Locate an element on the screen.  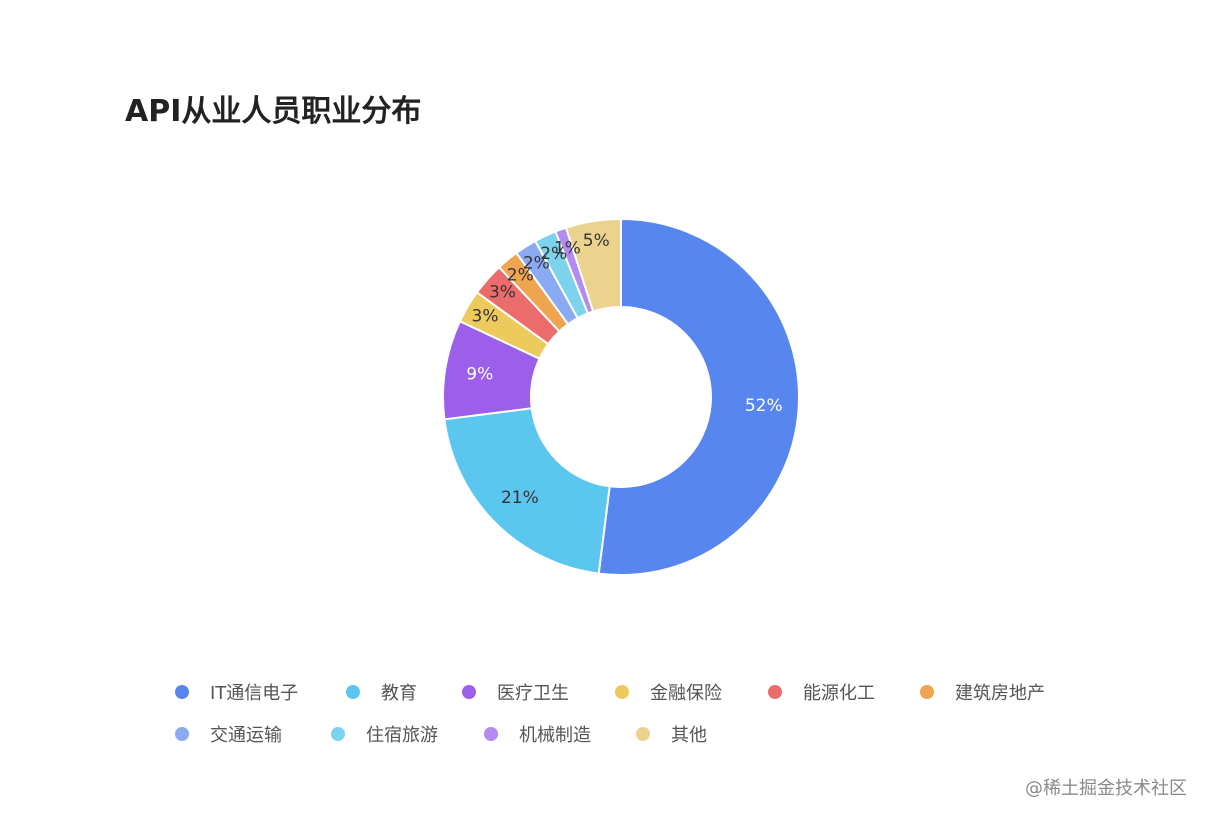
legend-label: 住宿旅游 is located at coordinates (402, 735).